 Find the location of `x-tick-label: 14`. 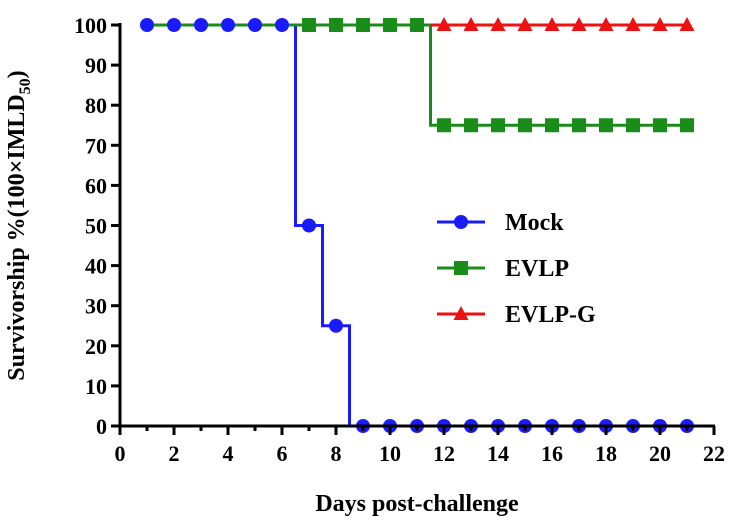

x-tick-label: 14 is located at coordinates (498, 453).